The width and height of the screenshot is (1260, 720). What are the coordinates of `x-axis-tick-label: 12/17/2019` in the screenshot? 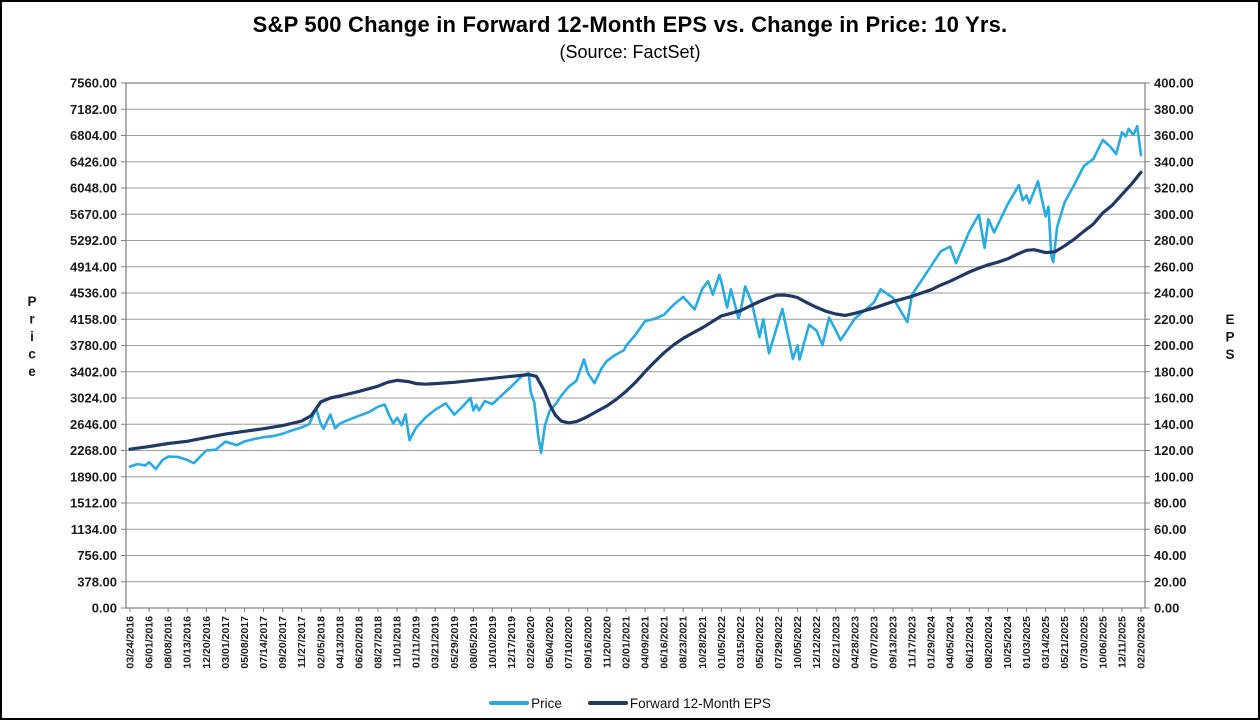 It's located at (512, 642).